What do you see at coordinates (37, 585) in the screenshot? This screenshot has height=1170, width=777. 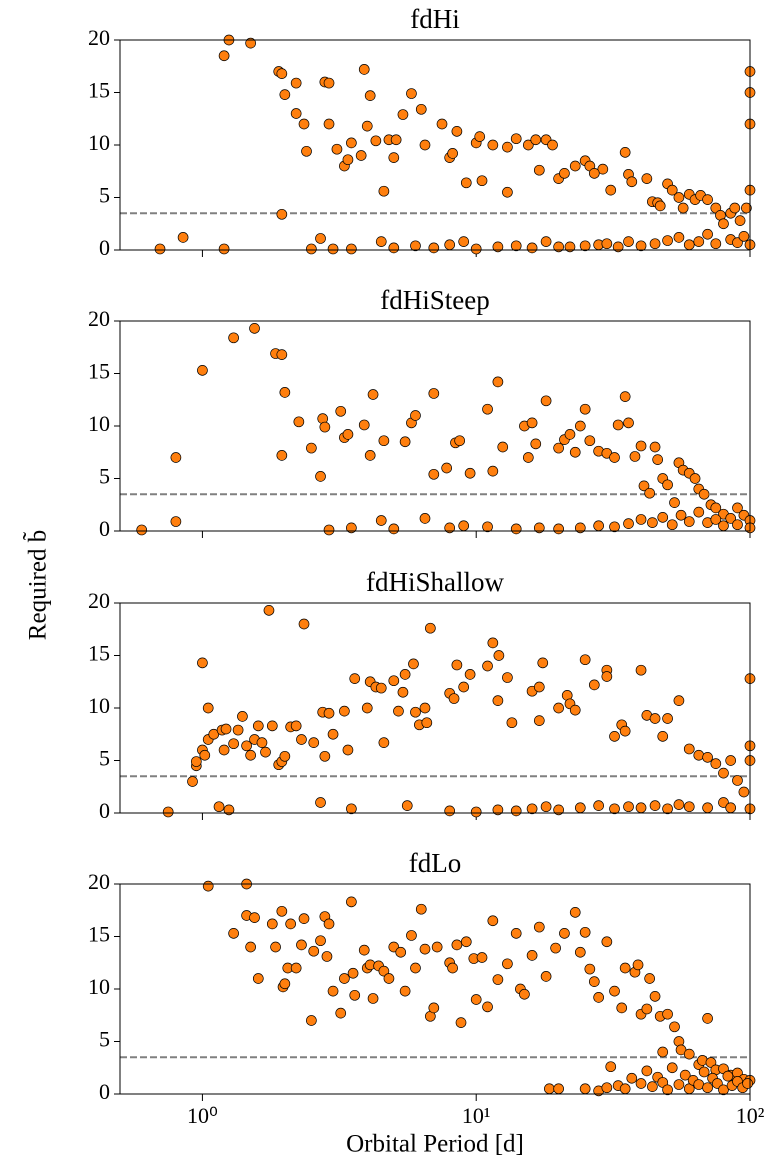 I see `y-axis-label: Required b̃` at bounding box center [37, 585].